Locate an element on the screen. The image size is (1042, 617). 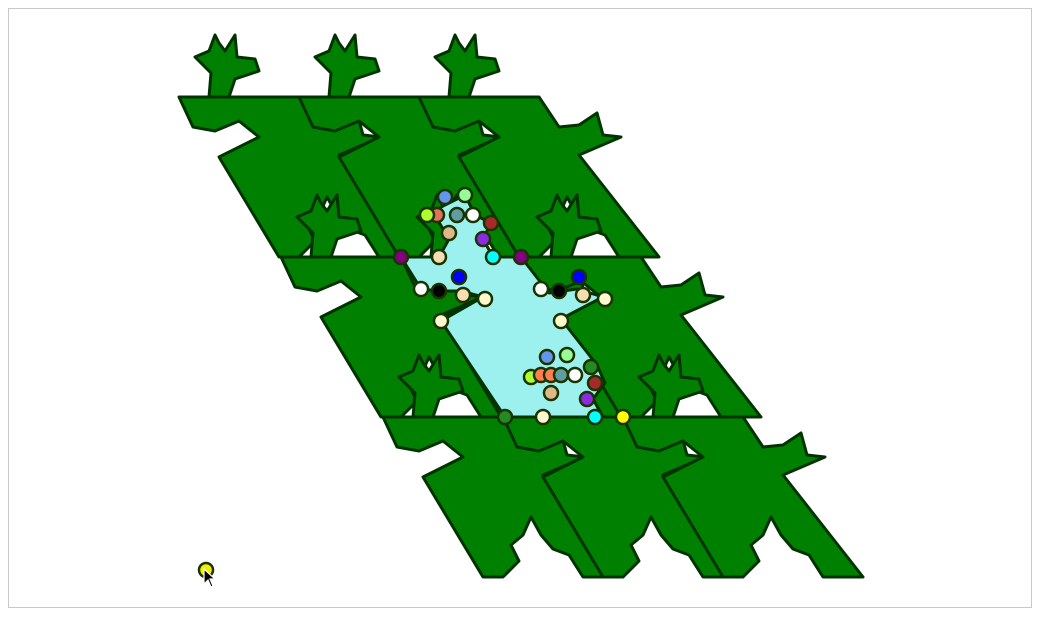
cursor-vertex-handle is located at coordinates (206, 570).